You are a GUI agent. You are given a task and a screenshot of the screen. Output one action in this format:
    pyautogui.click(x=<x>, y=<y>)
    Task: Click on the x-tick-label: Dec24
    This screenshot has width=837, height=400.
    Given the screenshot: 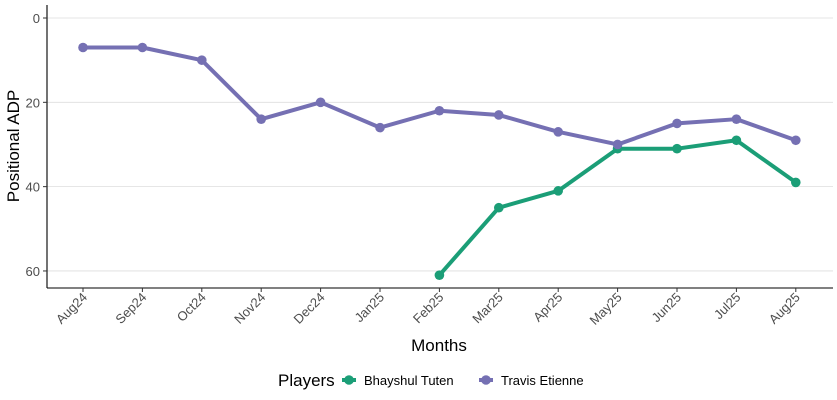 What is the action you would take?
    pyautogui.click(x=309, y=308)
    